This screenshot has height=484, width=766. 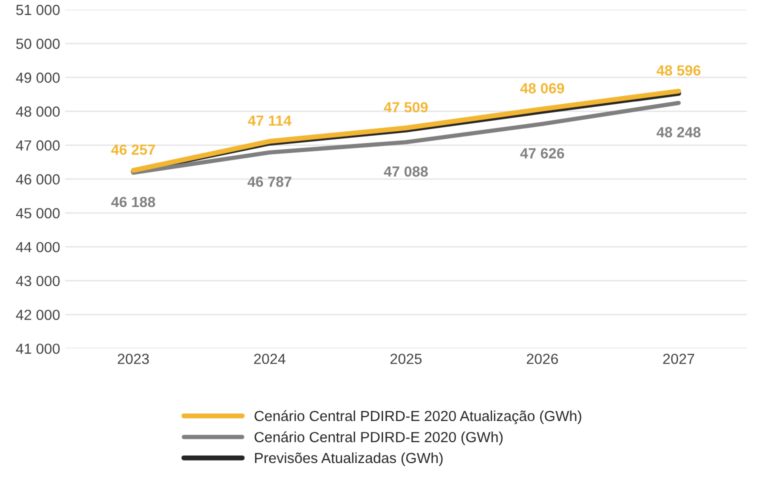 What do you see at coordinates (38, 349) in the screenshot?
I see `y-tick-label: 41 000` at bounding box center [38, 349].